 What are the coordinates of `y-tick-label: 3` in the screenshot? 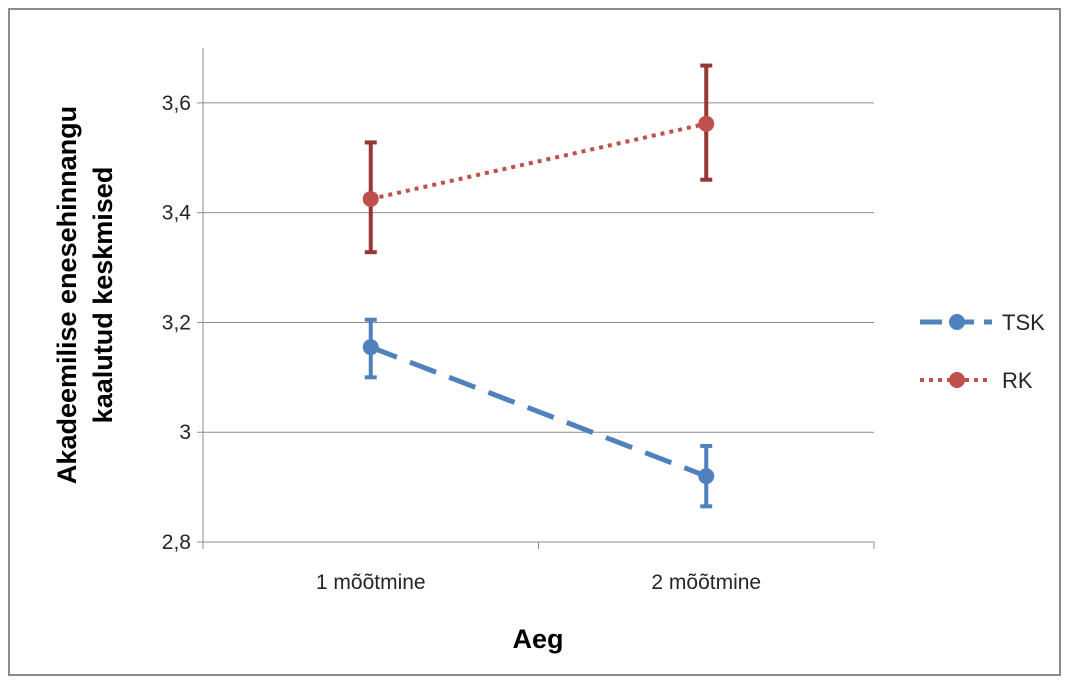 It's located at (185, 432).